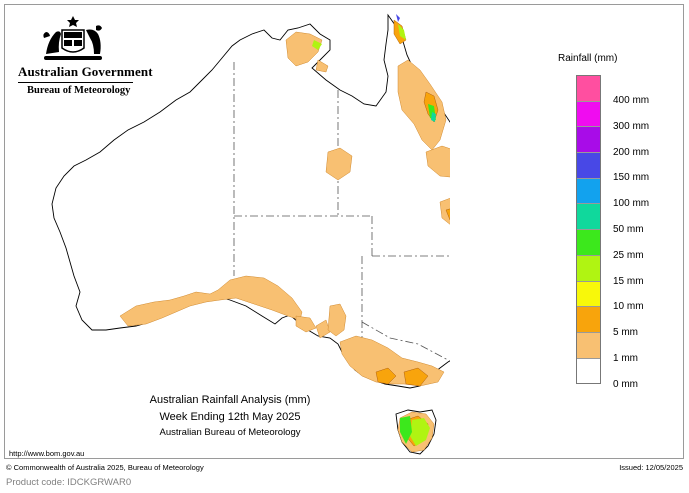 The width and height of the screenshot is (689, 493). I want to click on rainfall-legend, so click(588, 229).